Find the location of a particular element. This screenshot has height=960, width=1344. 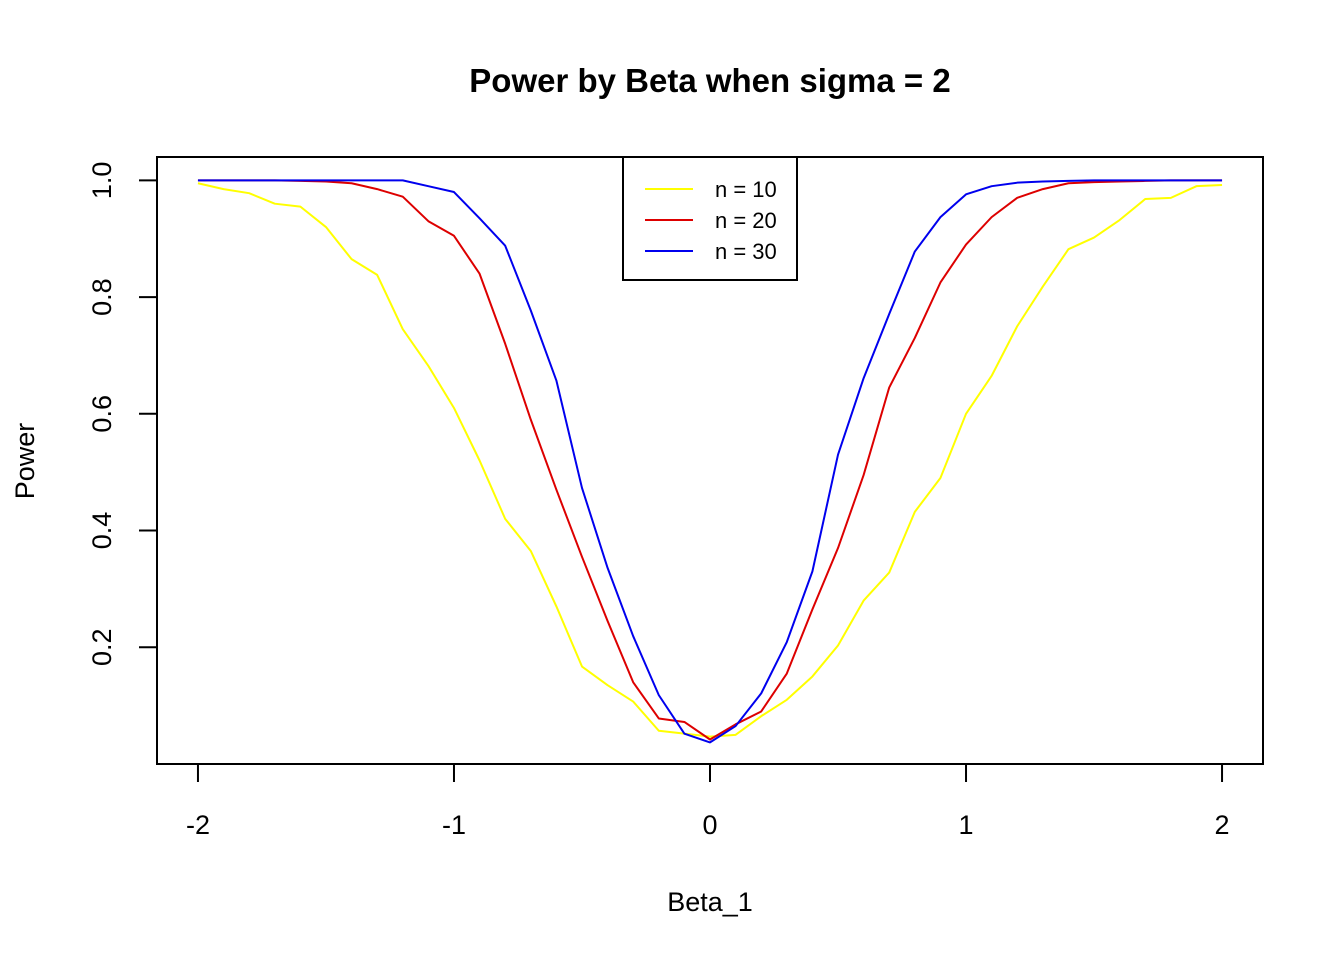

legend-label-1: n = 10 is located at coordinates (746, 189).